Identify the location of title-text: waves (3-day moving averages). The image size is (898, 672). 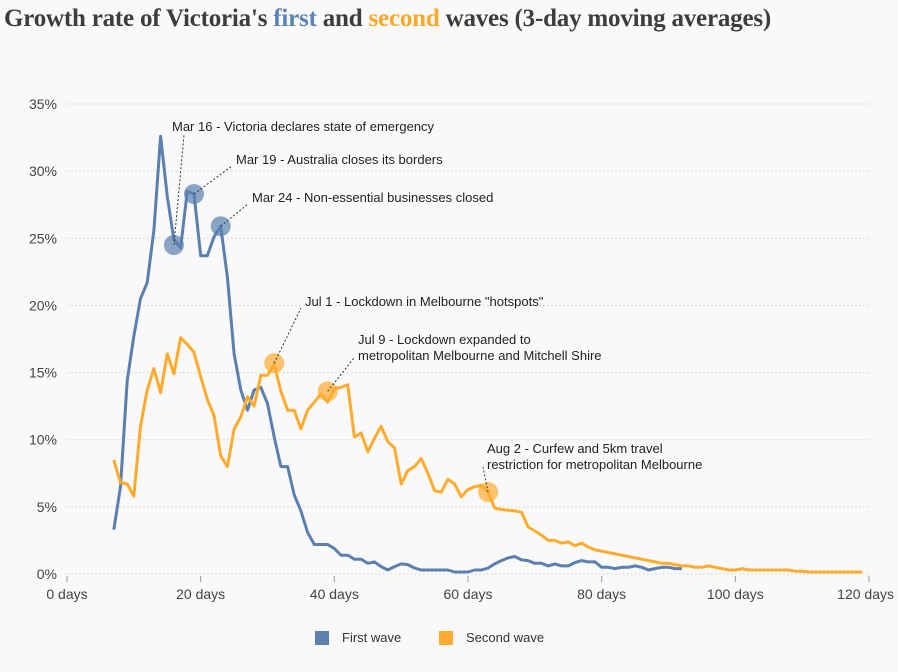
(605, 18).